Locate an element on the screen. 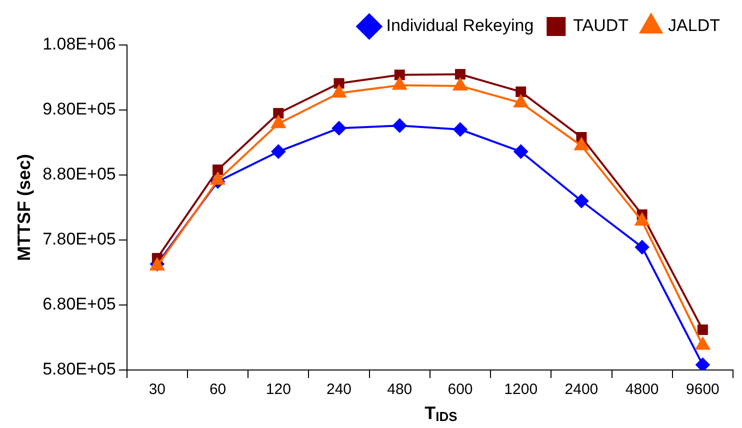 The height and width of the screenshot is (428, 742). y-tick-label: 1.08E+06 is located at coordinates (79, 44).